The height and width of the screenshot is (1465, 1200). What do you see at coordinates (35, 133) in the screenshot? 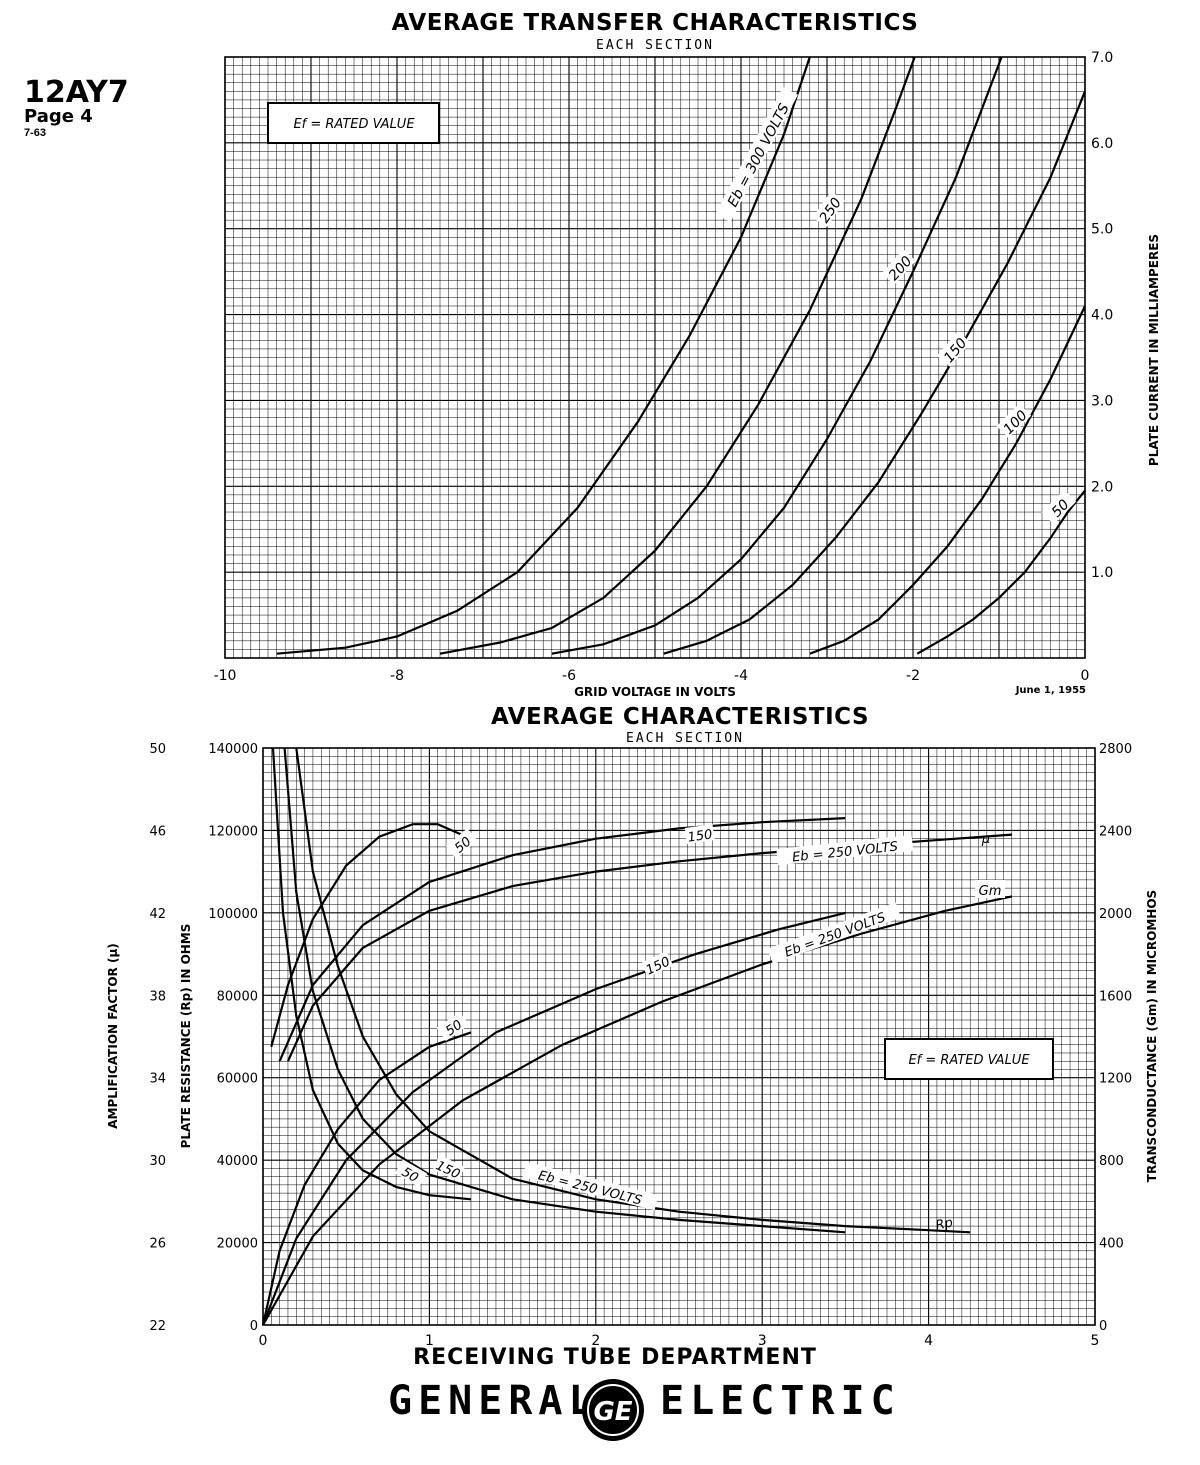
I see `date-code: 7-63` at bounding box center [35, 133].